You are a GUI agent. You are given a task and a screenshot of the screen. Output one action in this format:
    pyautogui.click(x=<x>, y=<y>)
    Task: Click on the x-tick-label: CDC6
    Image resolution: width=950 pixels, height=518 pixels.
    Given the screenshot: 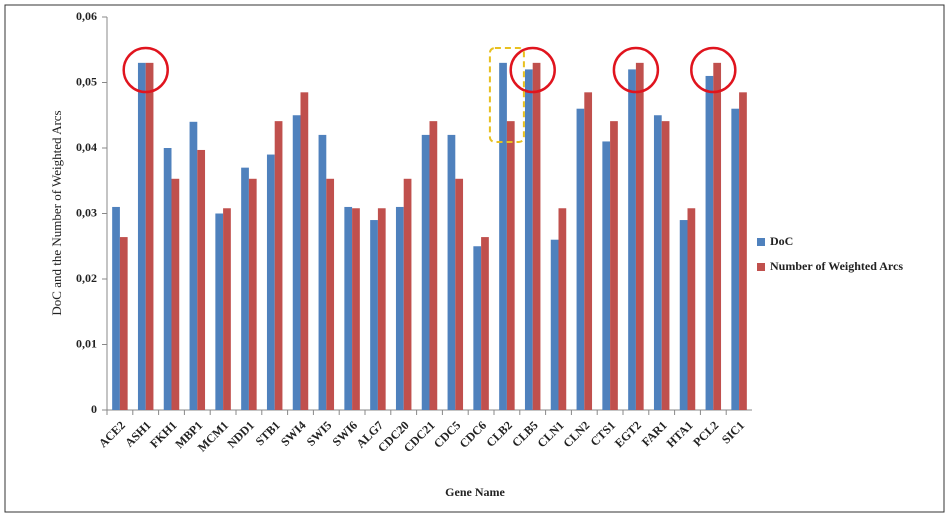 What is the action you would take?
    pyautogui.click(x=473, y=434)
    